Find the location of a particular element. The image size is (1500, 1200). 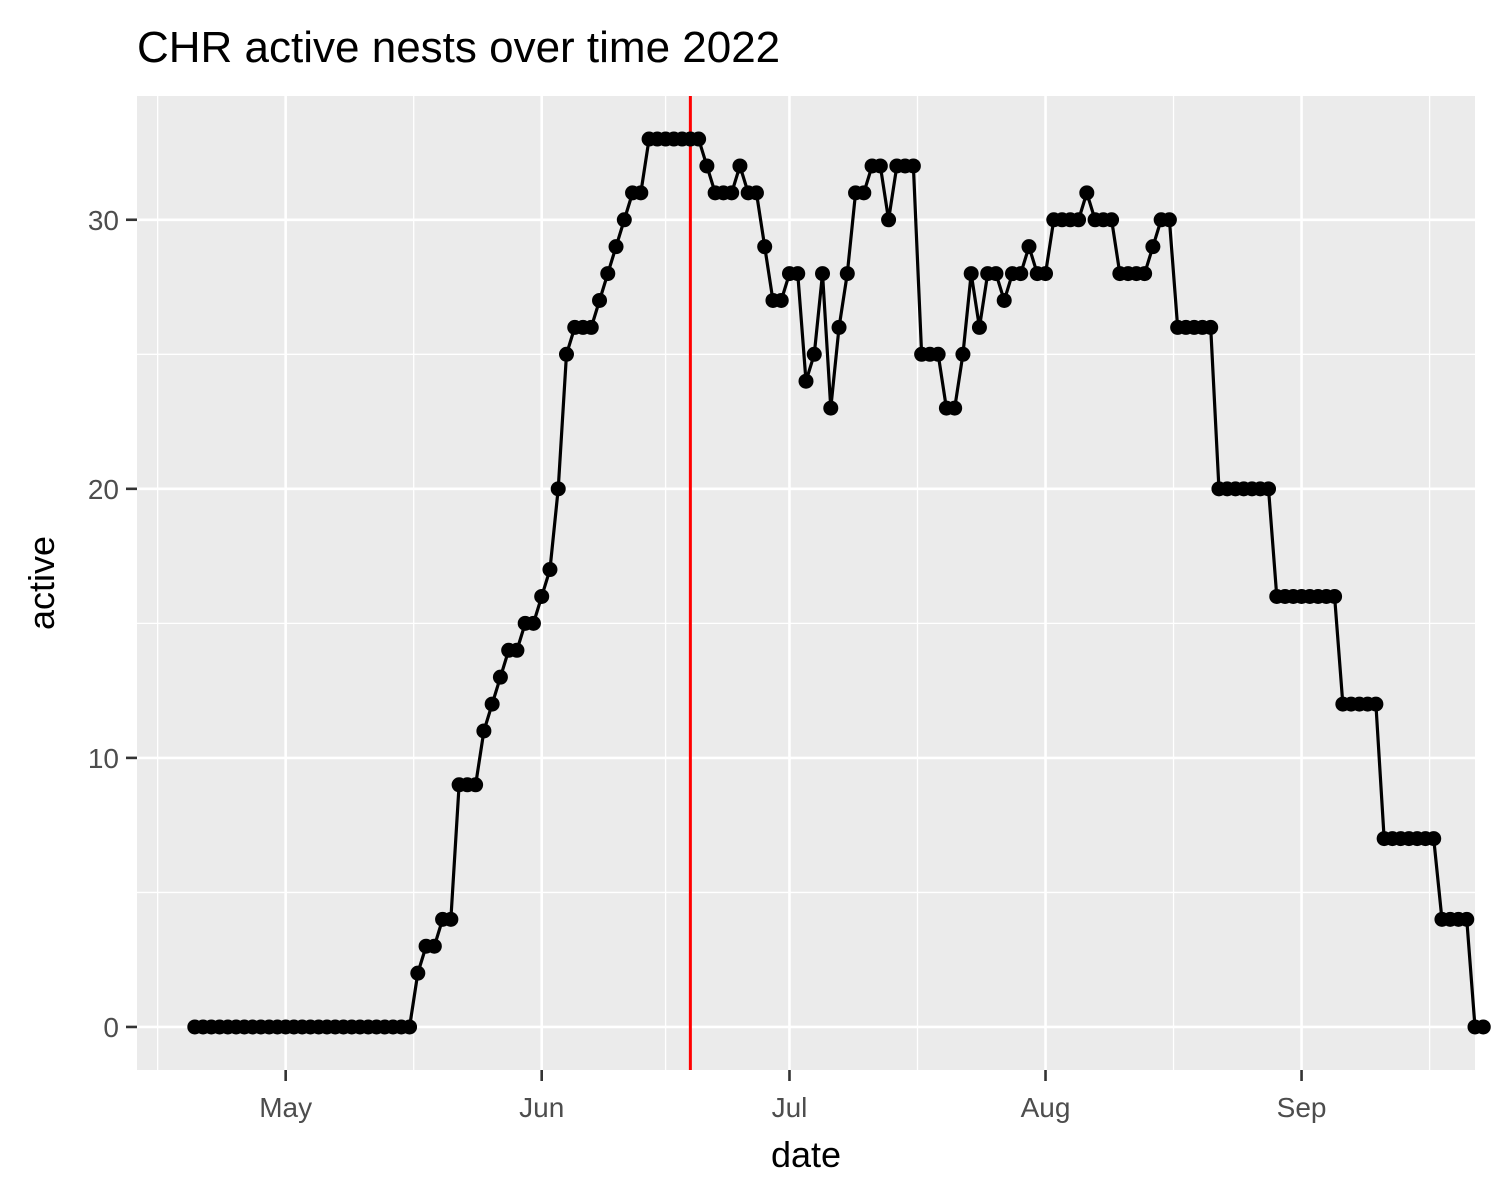

x-tick-label: Sep is located at coordinates (1302, 1107).